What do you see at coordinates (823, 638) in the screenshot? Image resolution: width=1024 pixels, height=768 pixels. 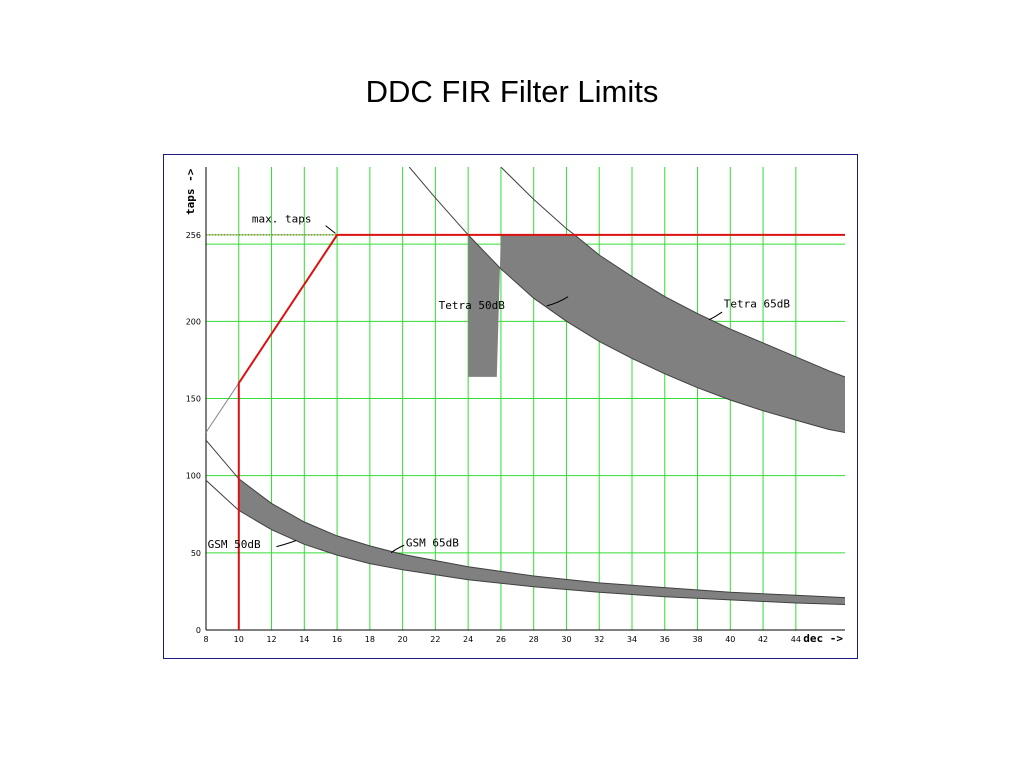 I see `x-axis-label: dec ->` at bounding box center [823, 638].